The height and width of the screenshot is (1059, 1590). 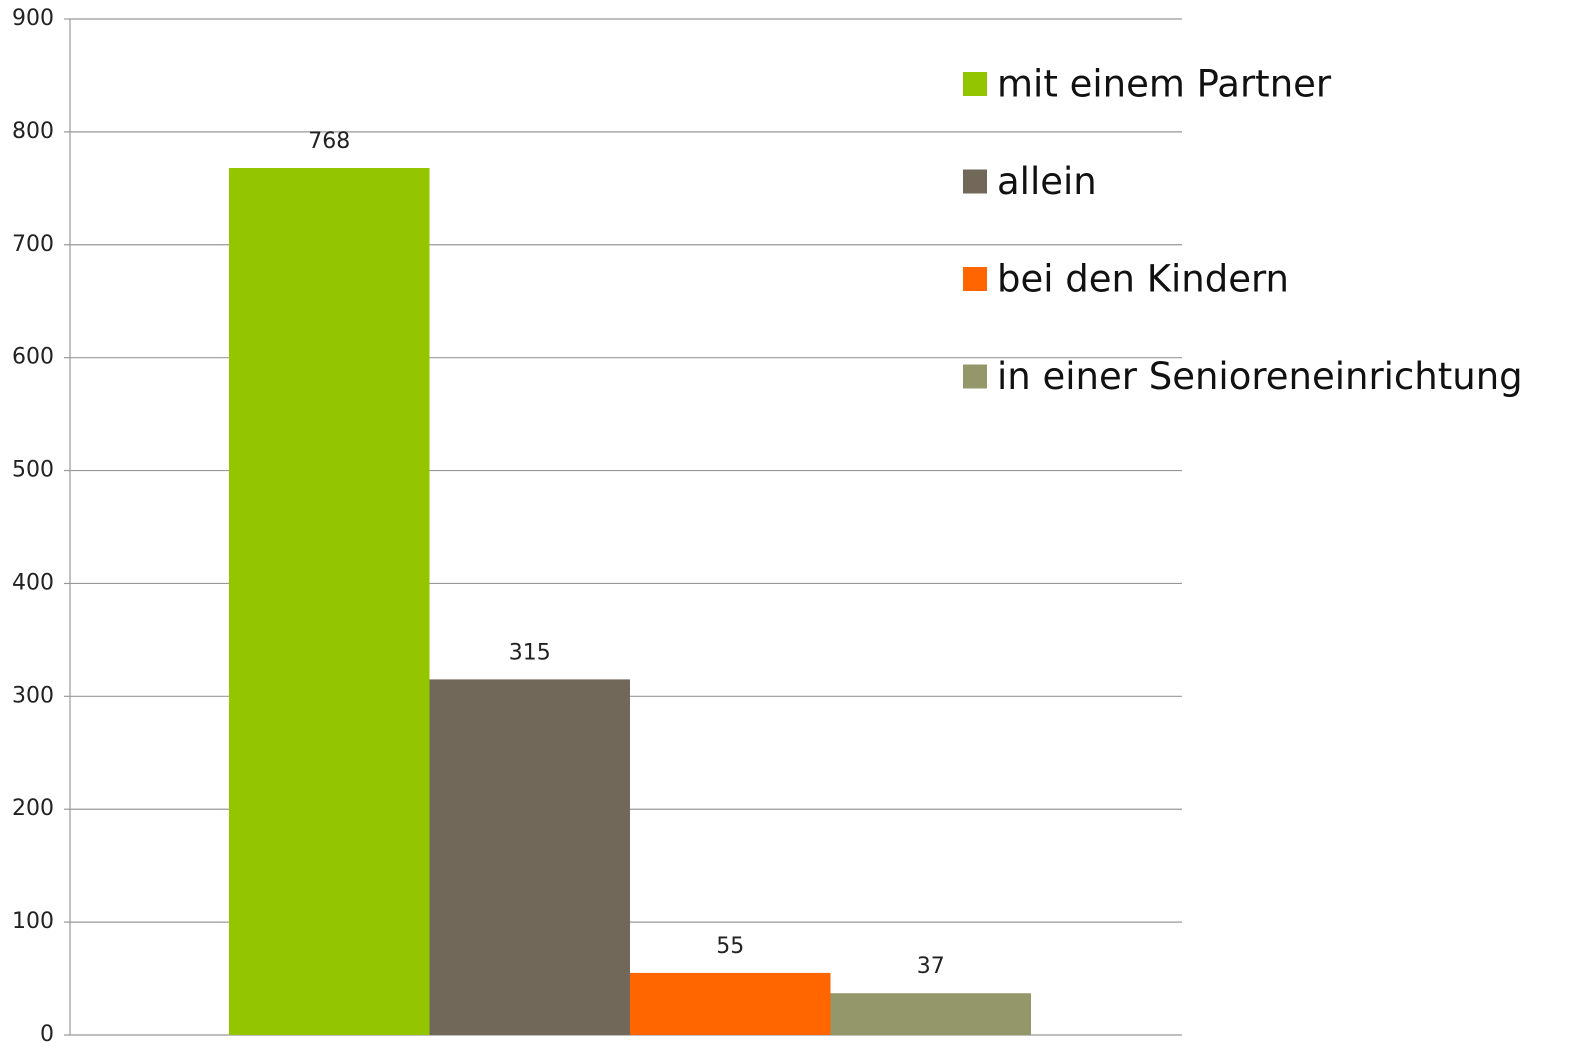 I want to click on y-tick-label: 400, so click(x=33, y=582).